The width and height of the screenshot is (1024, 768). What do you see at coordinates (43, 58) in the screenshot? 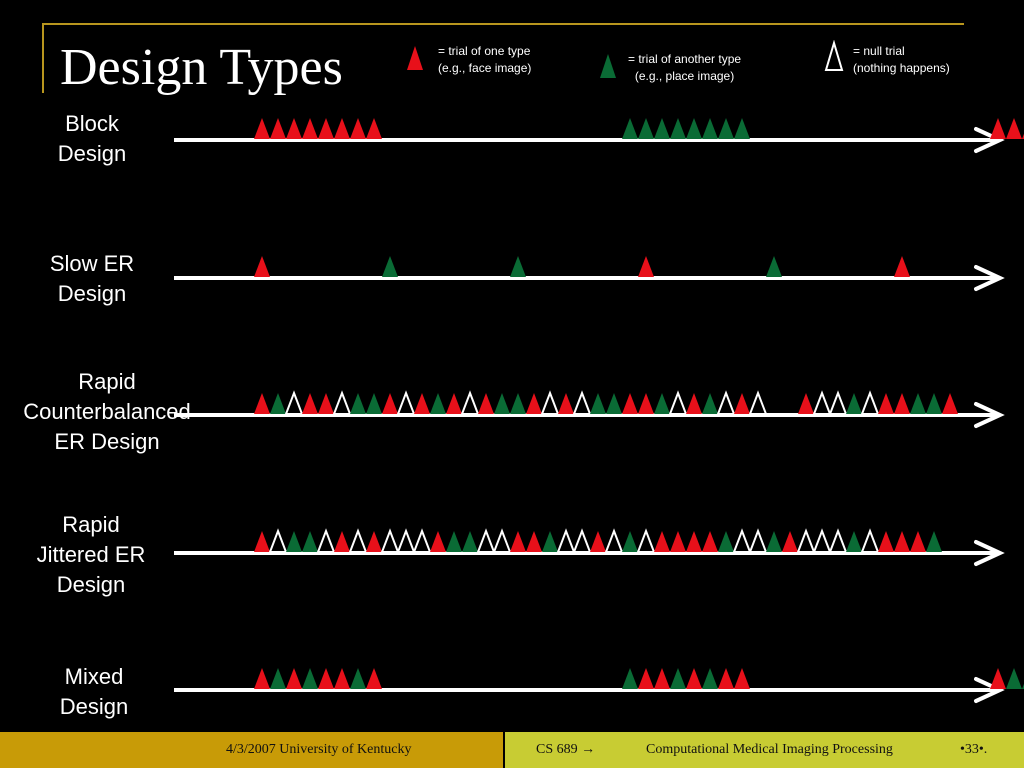
I see `title-rule-left` at bounding box center [43, 58].